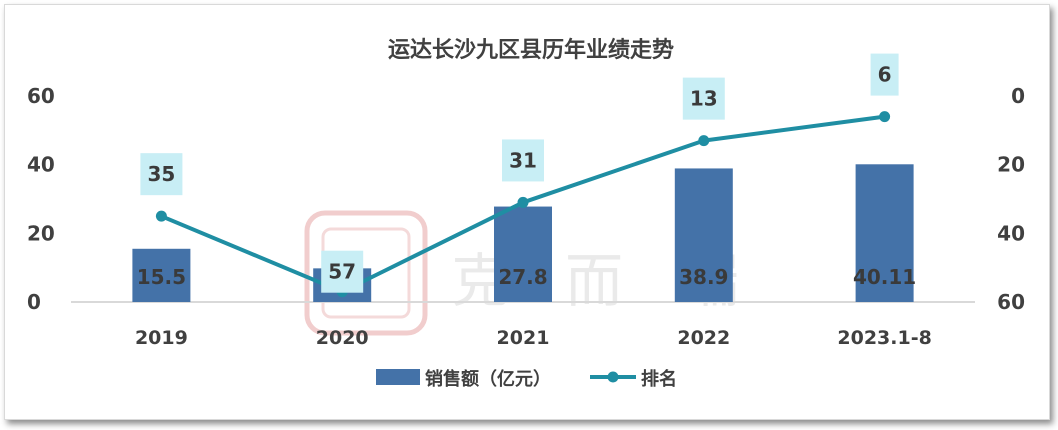 This screenshot has height=430, width=1058. Describe the element at coordinates (161, 216) in the screenshot. I see `rank-point-2019` at that location.